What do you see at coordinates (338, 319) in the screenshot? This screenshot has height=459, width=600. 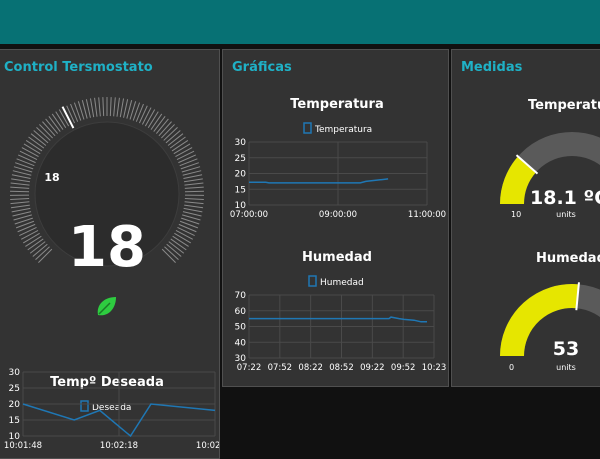 I see `humidity-series-line` at bounding box center [338, 319].